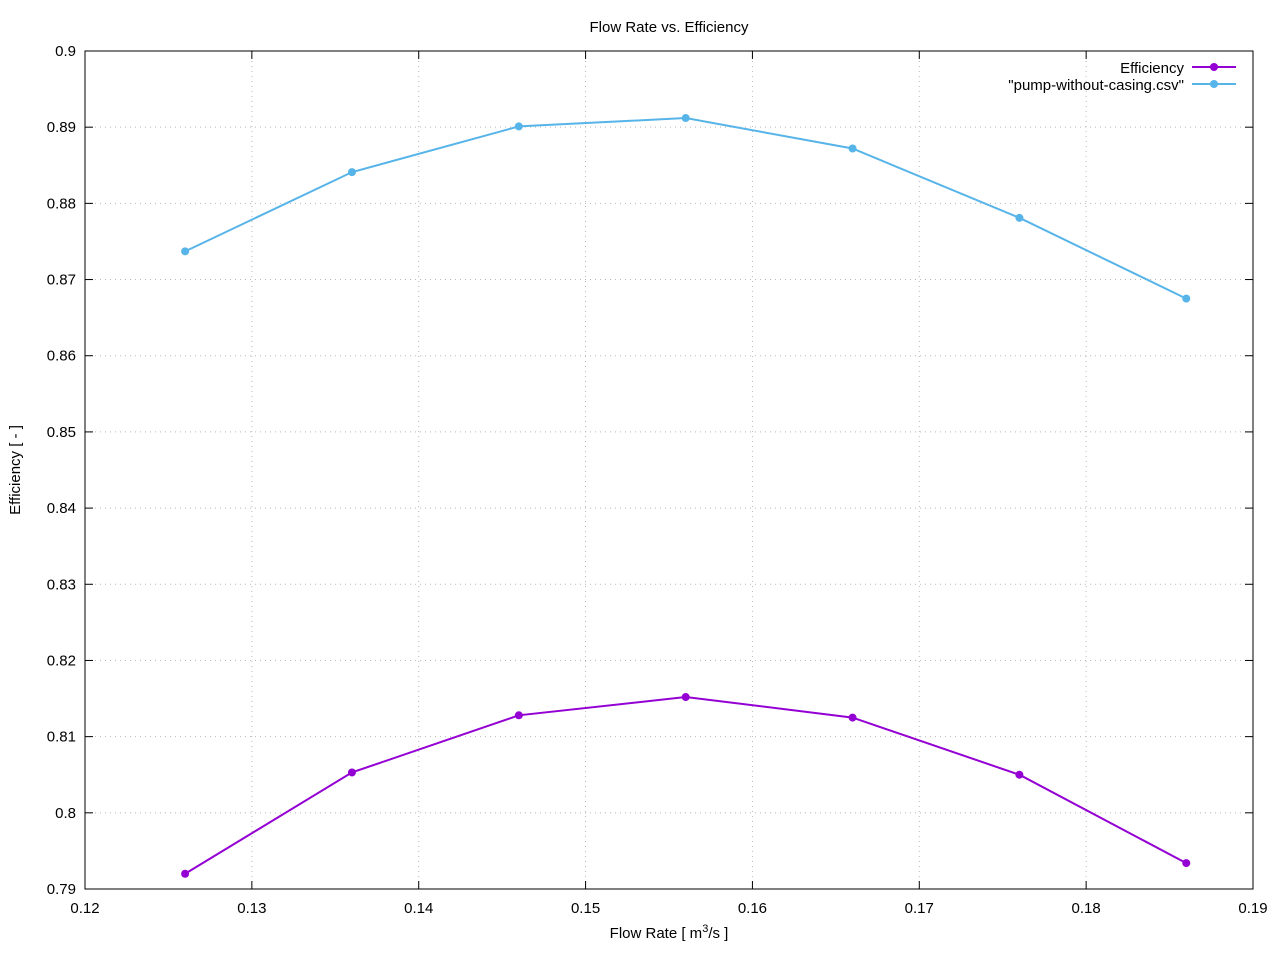  I want to click on x-axis-label: Flow Rate [ m3/s ], so click(669, 932).